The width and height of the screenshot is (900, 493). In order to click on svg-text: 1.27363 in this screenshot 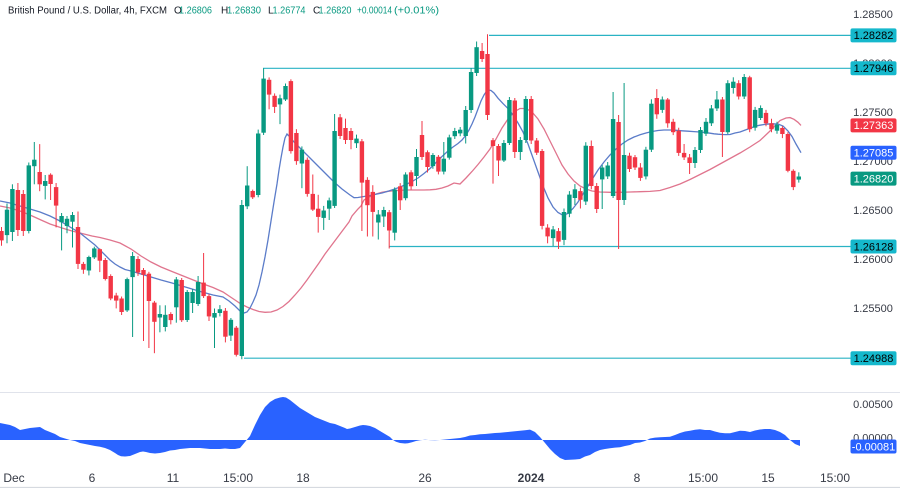, I will do `click(874, 126)`.